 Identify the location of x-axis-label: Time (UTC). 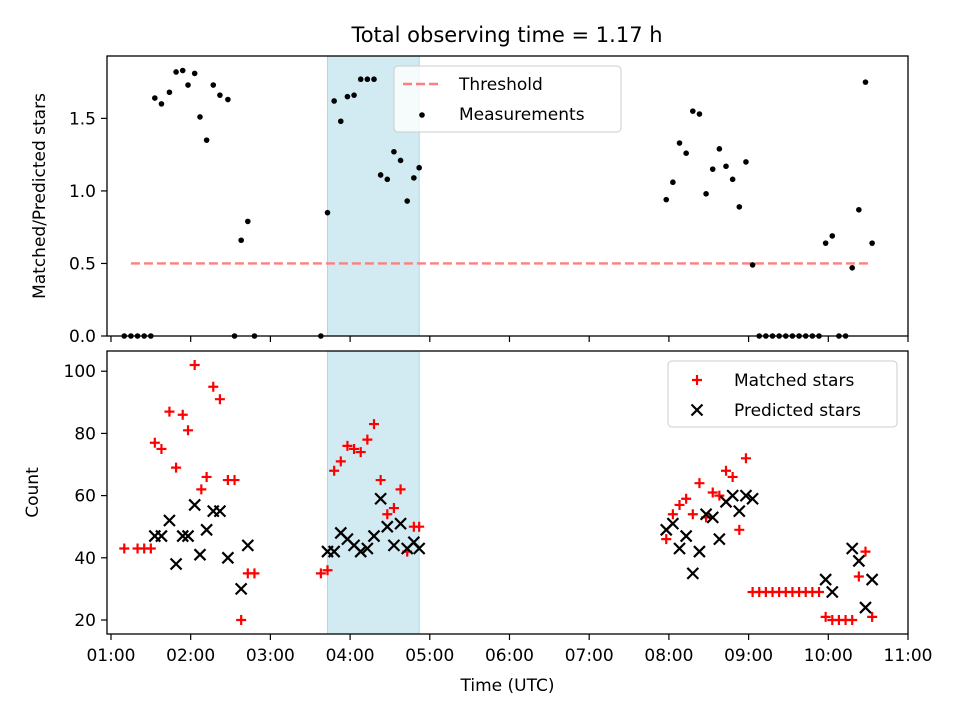
(507, 686).